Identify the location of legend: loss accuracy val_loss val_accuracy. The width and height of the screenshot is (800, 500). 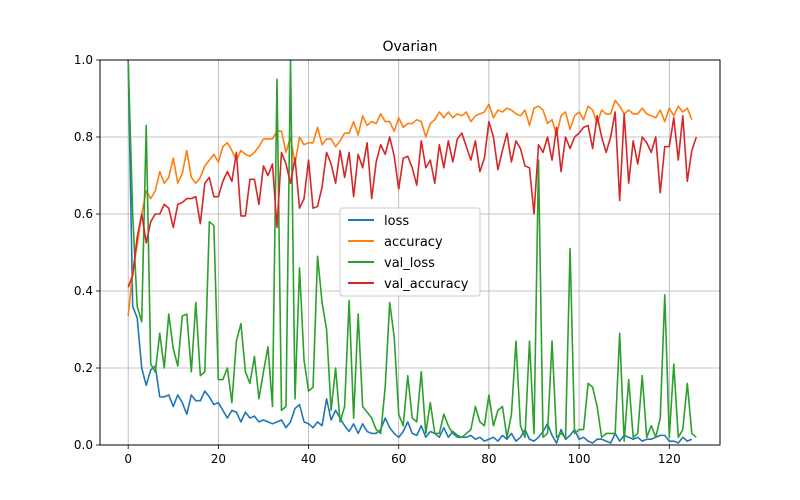
(410, 252).